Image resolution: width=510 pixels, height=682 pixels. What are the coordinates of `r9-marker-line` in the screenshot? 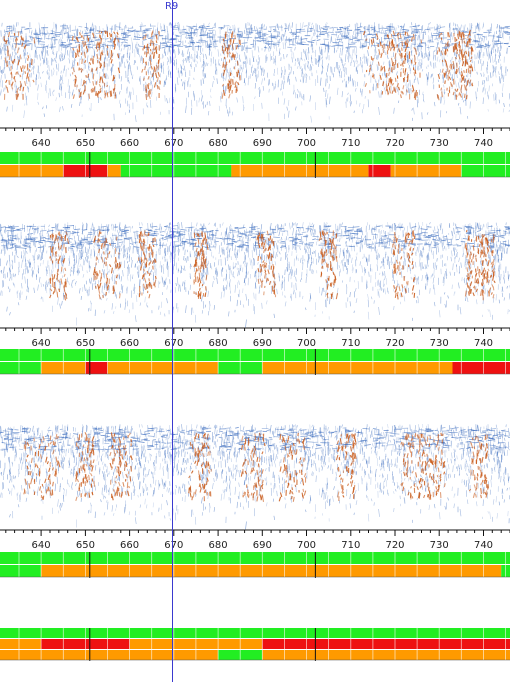 It's located at (172, 341).